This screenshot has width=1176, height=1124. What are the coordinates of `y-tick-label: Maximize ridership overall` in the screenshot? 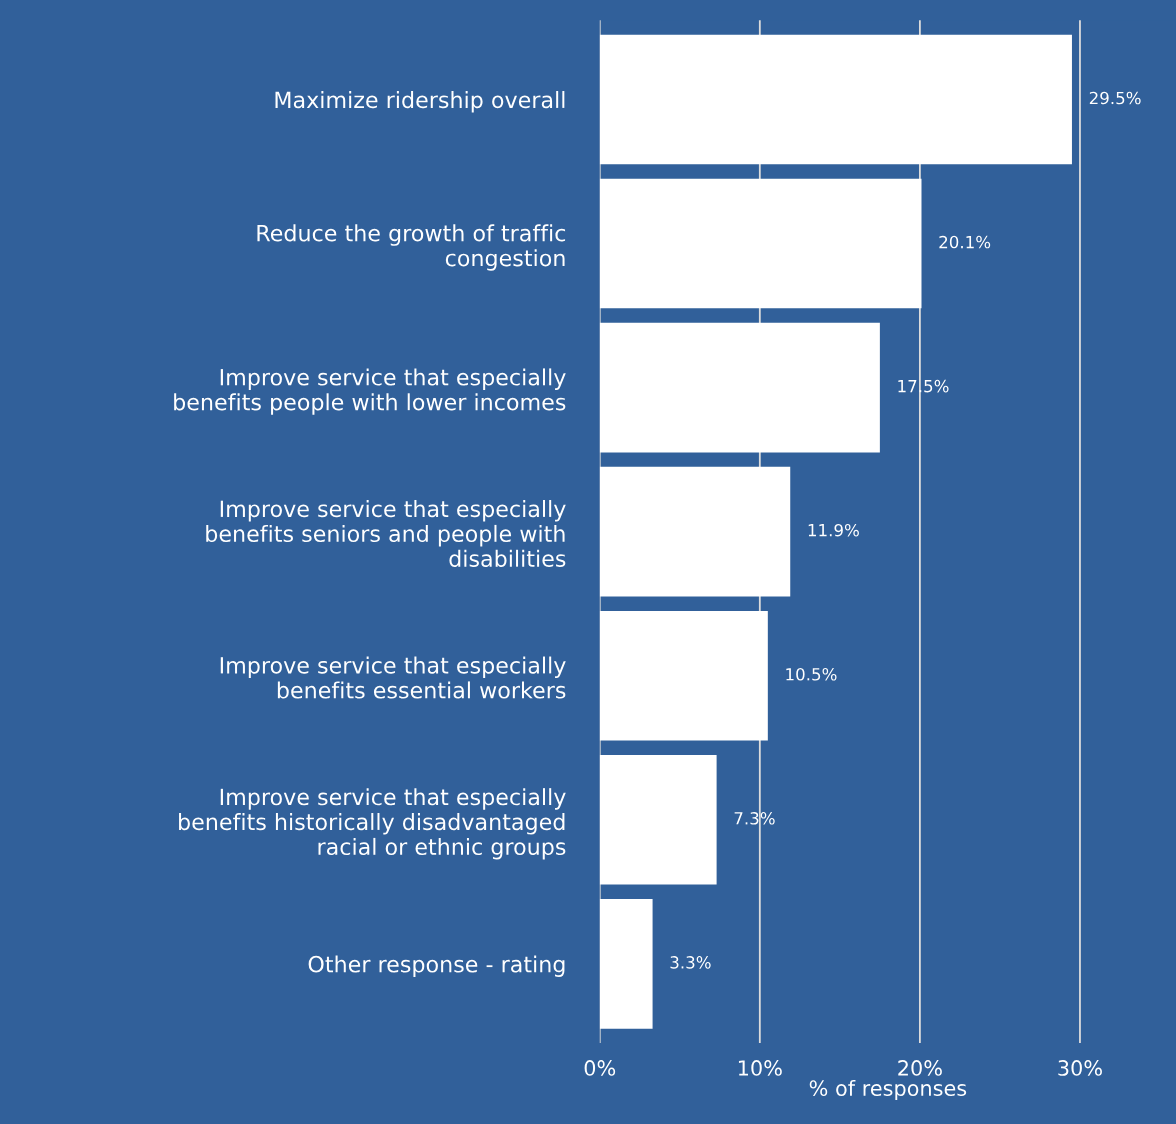 It's located at (420, 102).